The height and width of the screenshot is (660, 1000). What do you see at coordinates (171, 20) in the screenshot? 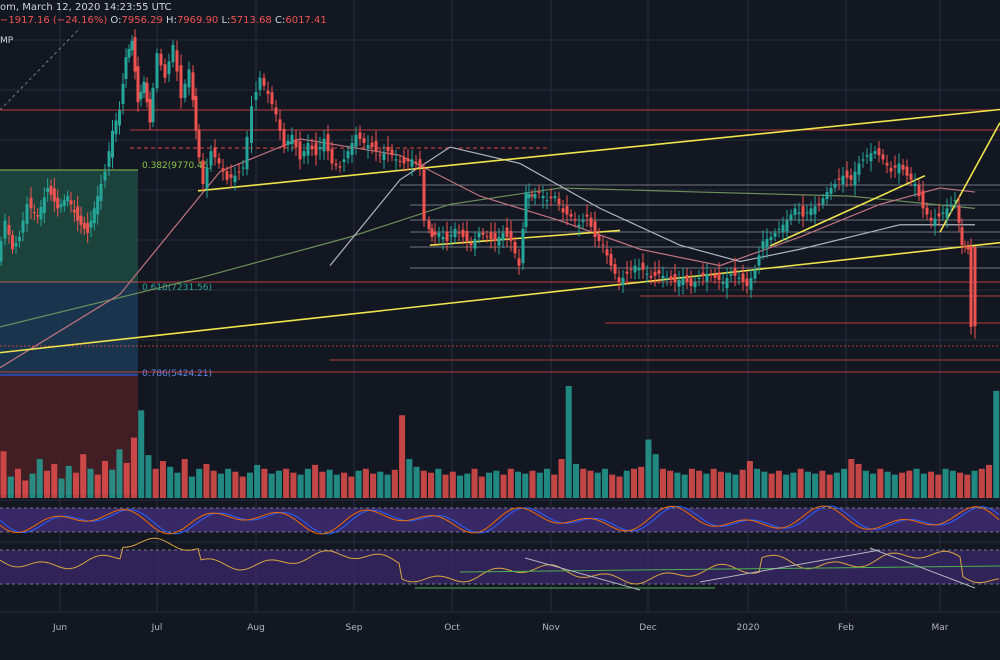
I see `high-label: H:` at bounding box center [171, 20].